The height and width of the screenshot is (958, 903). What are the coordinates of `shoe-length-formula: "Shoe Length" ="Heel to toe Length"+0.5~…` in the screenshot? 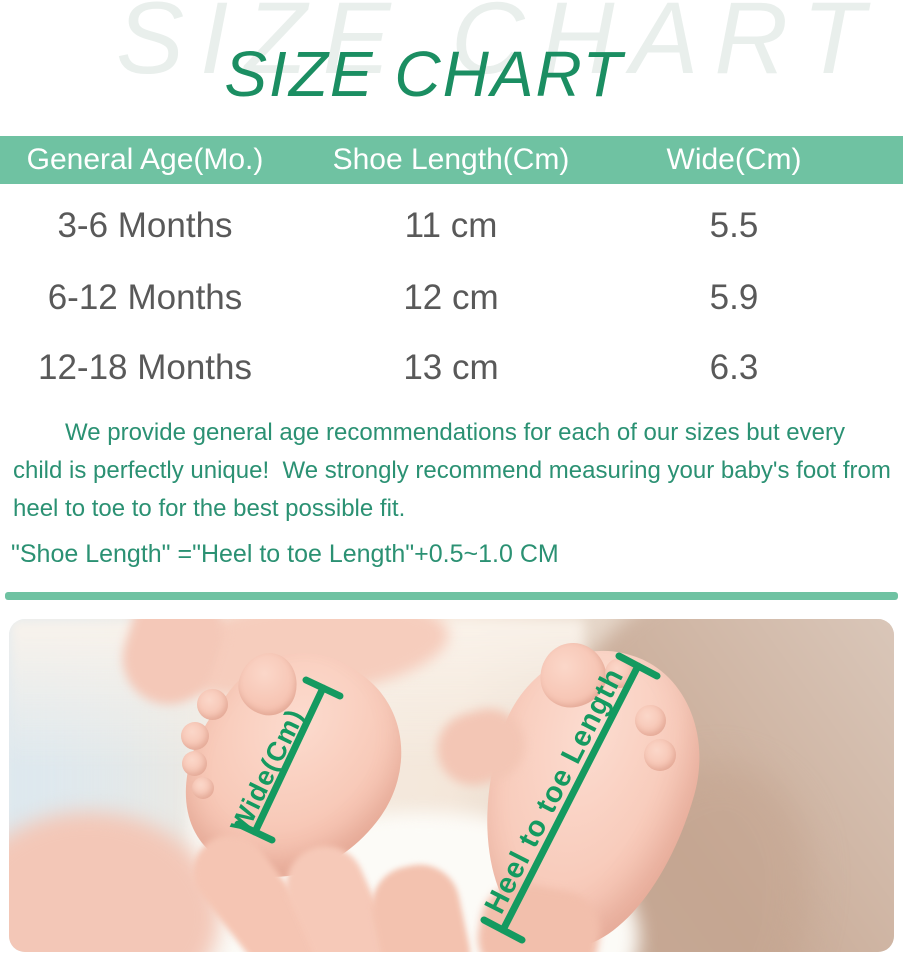 It's located at (285, 554).